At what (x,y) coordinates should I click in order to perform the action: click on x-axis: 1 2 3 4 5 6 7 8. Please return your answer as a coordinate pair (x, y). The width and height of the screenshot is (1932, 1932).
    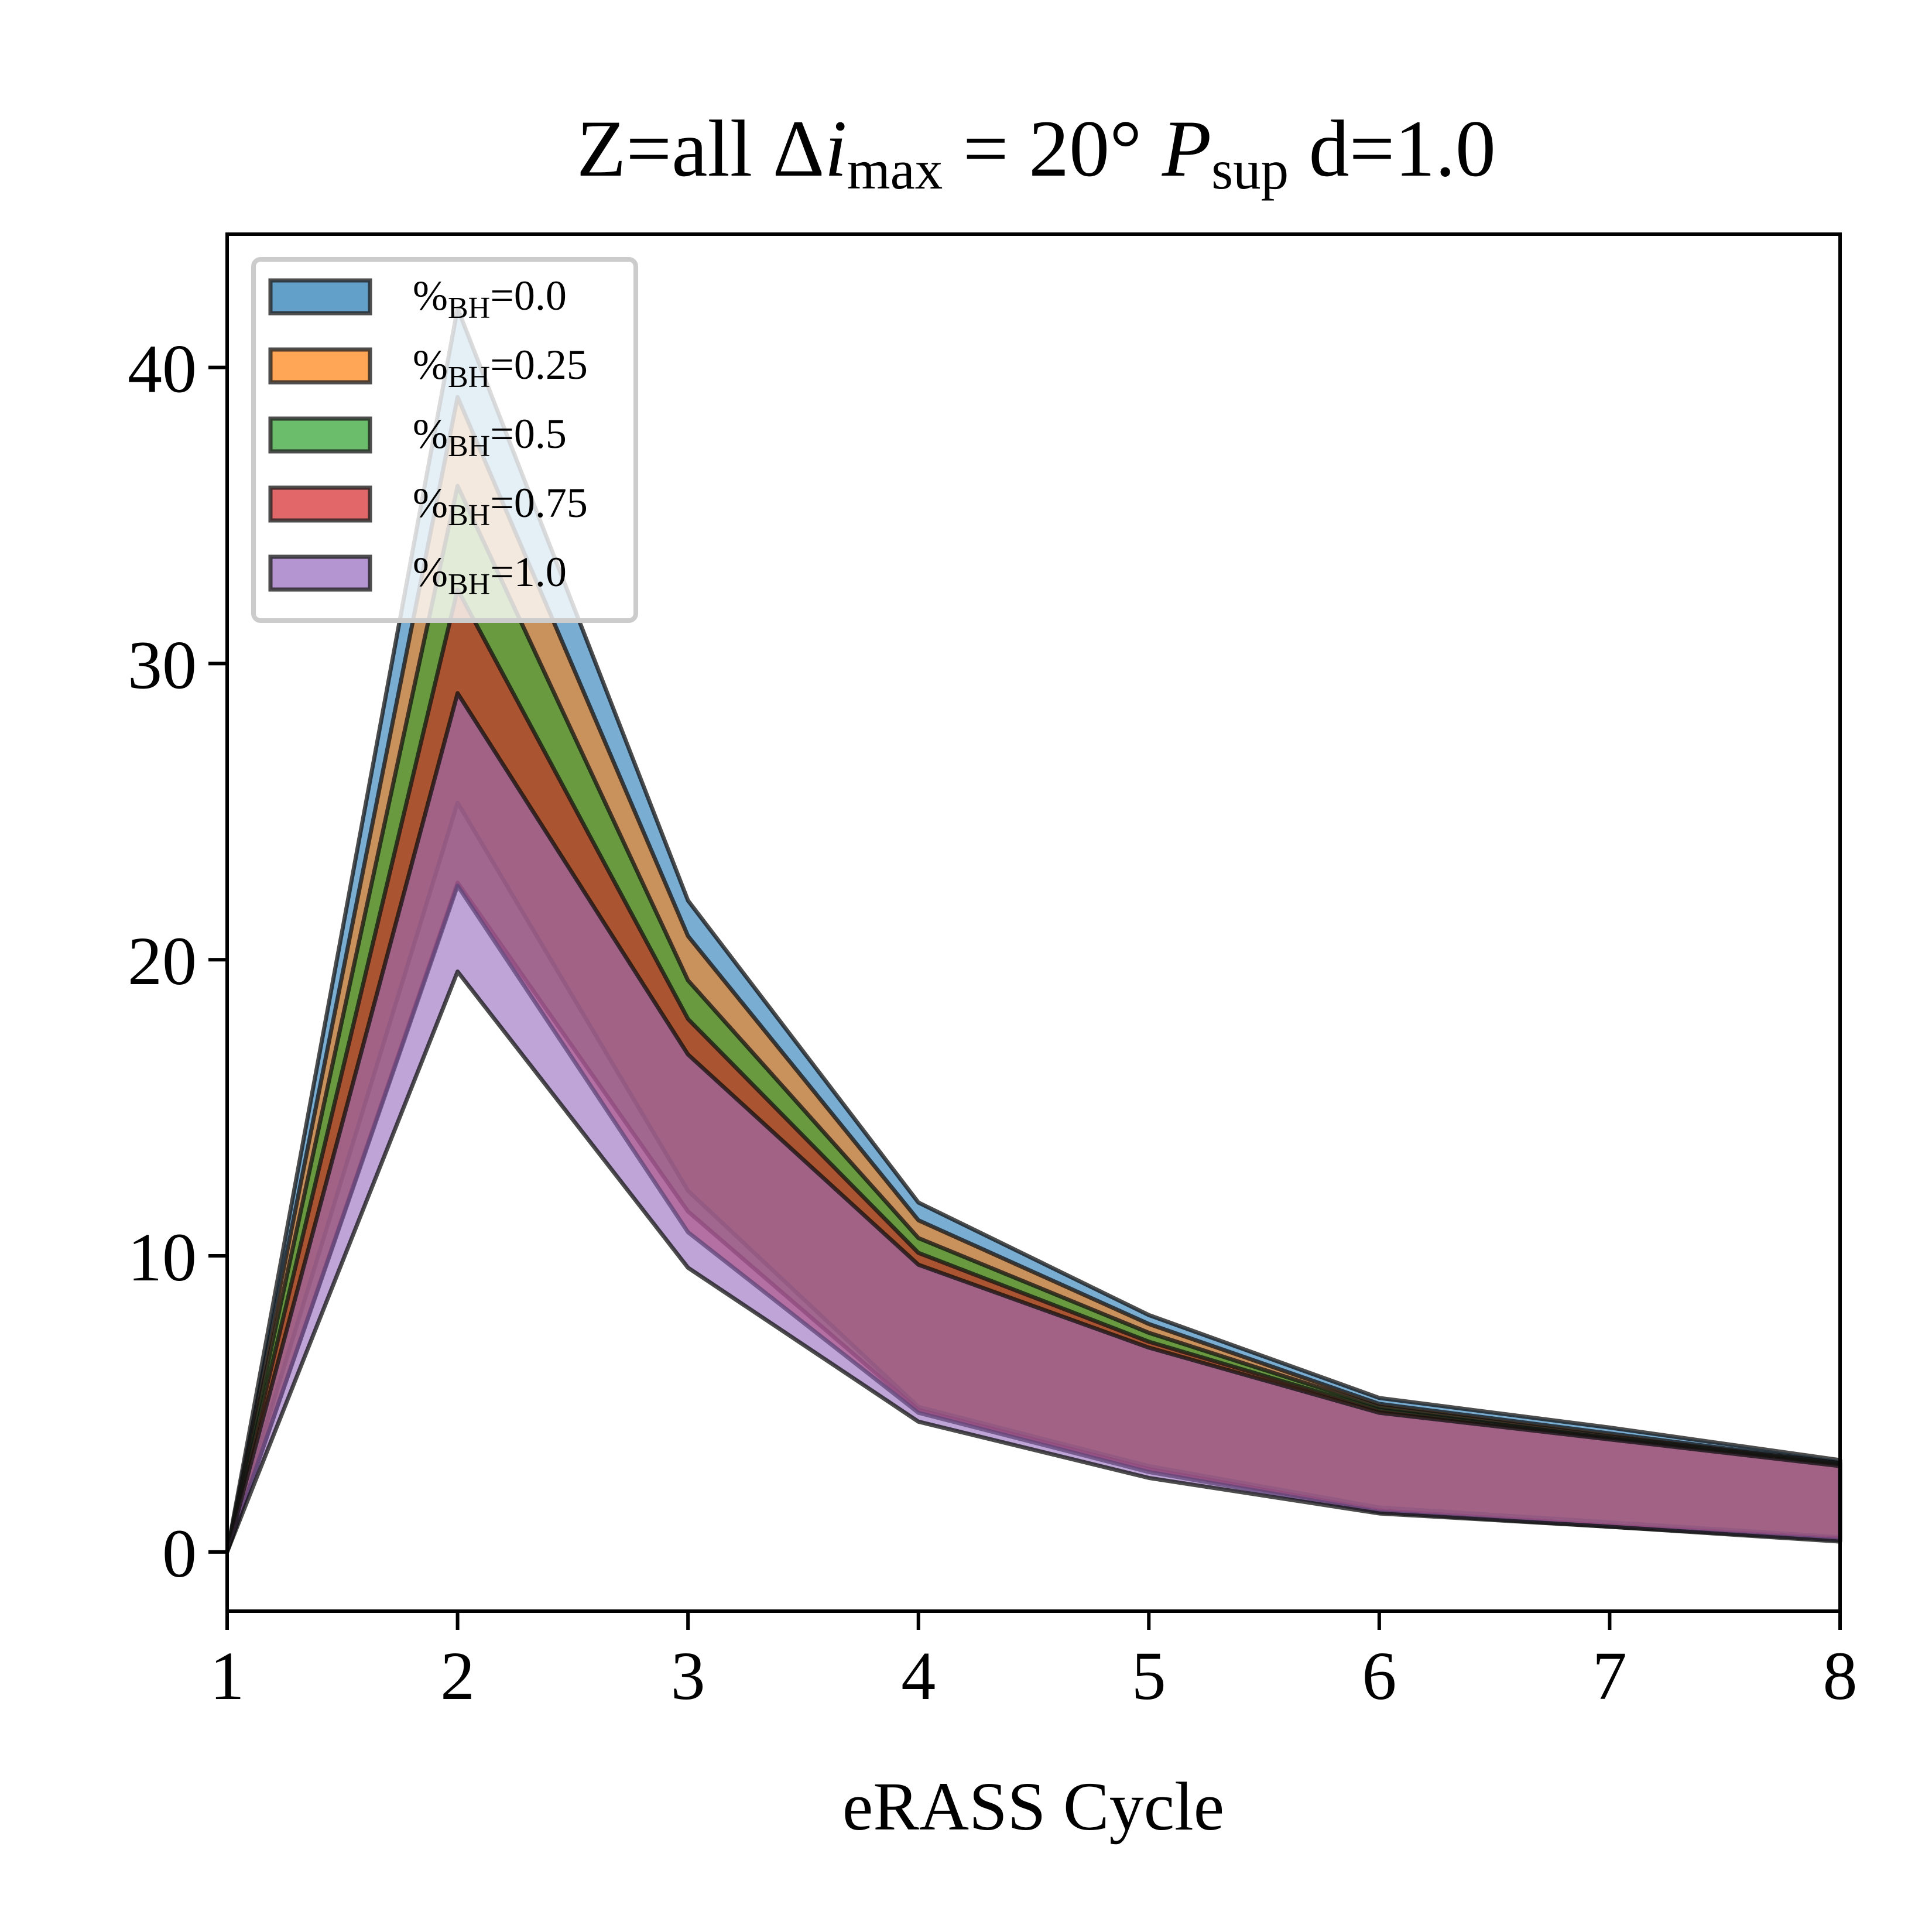
    Looking at the image, I should click on (1034, 1662).